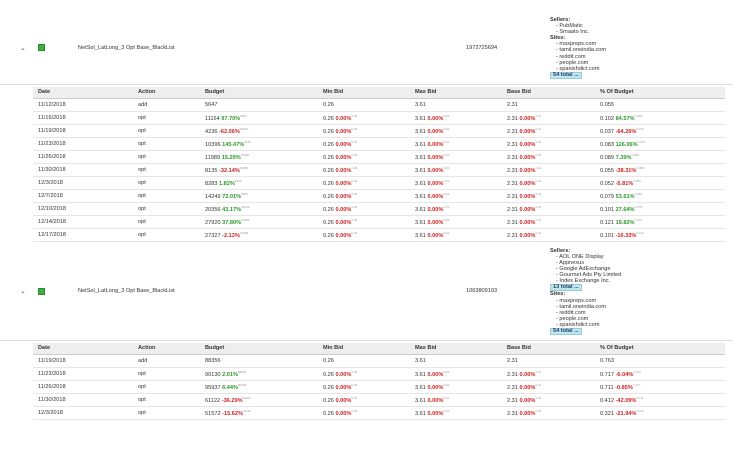 This screenshot has height=450, width=733. What do you see at coordinates (50, 182) in the screenshot?
I see `cell-value: 12/3/2018` at bounding box center [50, 182].